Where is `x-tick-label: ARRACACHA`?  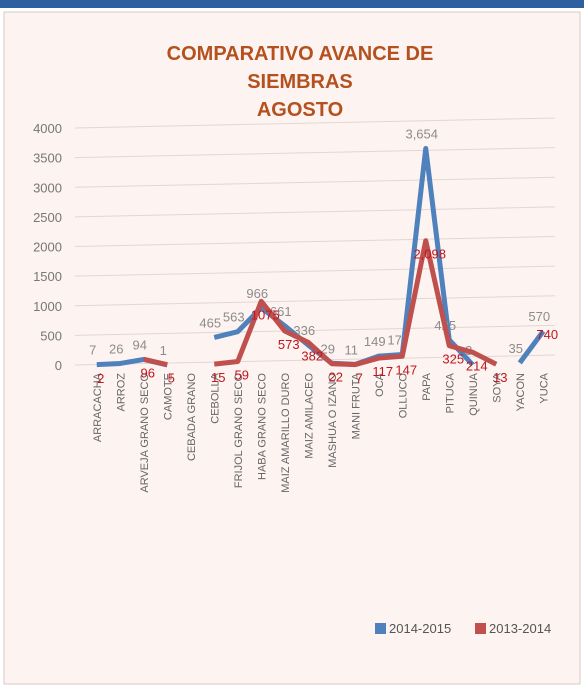 x-tick-label: ARRACACHA is located at coordinates (98, 407).